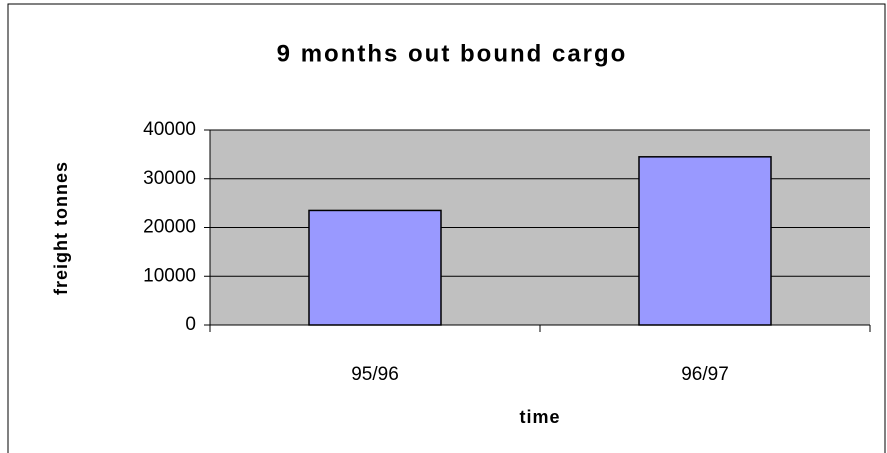  What do you see at coordinates (539, 417) in the screenshot?
I see `x-axis-title: time` at bounding box center [539, 417].